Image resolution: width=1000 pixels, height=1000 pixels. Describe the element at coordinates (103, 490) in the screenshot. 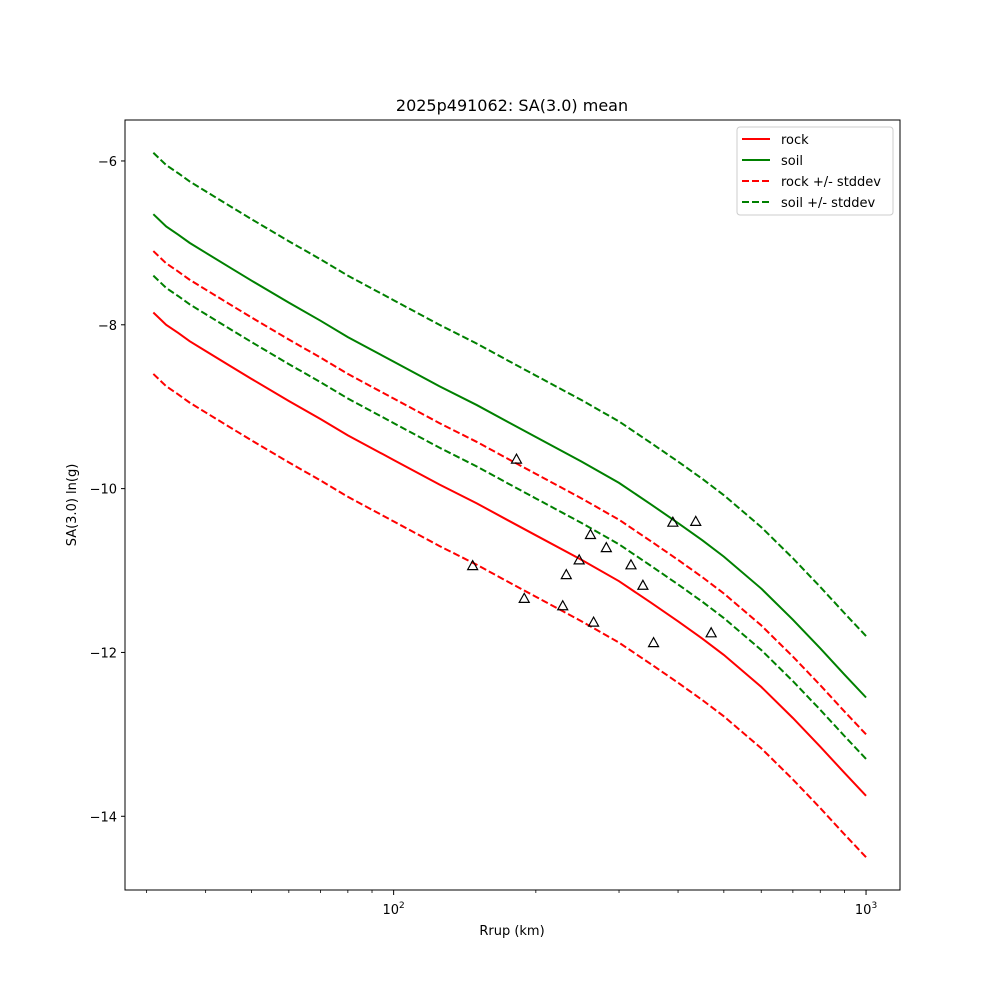

I see `y-tick-label: −10` at that location.